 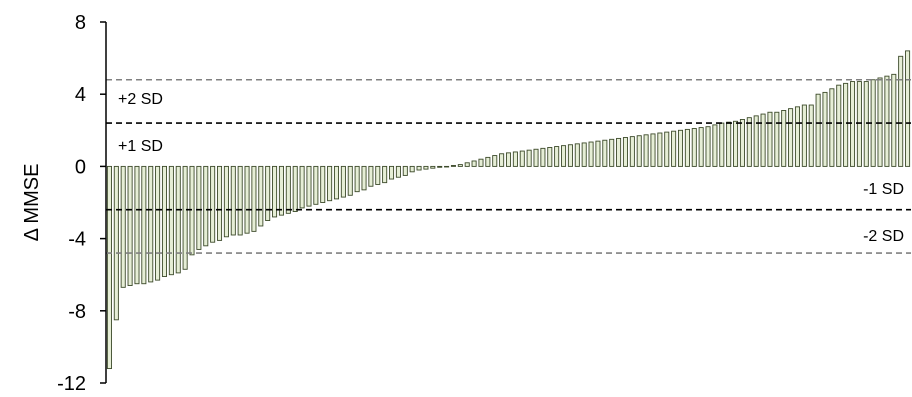 What do you see at coordinates (32, 203) in the screenshot?
I see `y-axis-label: Δ MMSE` at bounding box center [32, 203].